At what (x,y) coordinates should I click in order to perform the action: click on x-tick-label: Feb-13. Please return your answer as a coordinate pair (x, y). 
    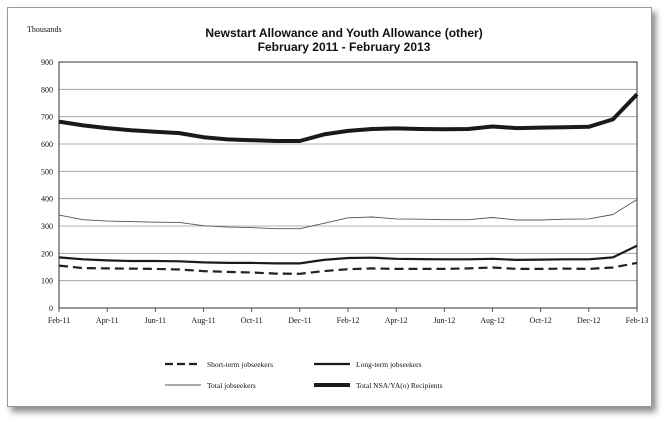
    Looking at the image, I should click on (637, 320).